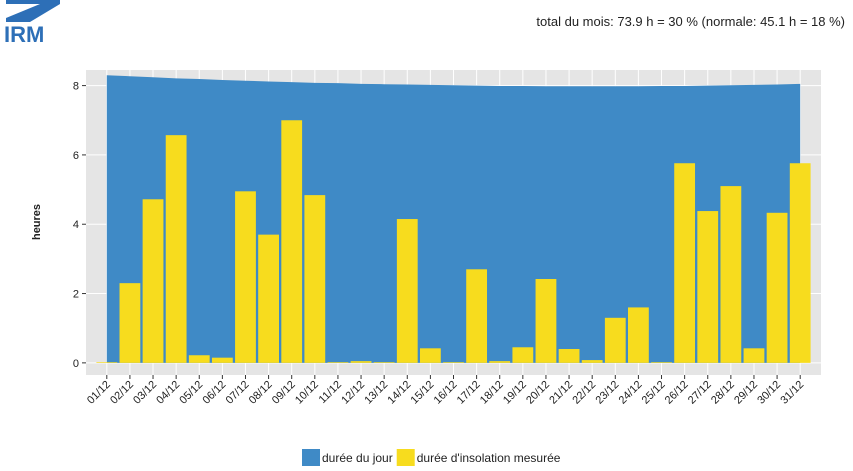 This screenshot has width=853, height=471. Describe the element at coordinates (353, 393) in the screenshot. I see `x-tick-label: 12/12` at that location.